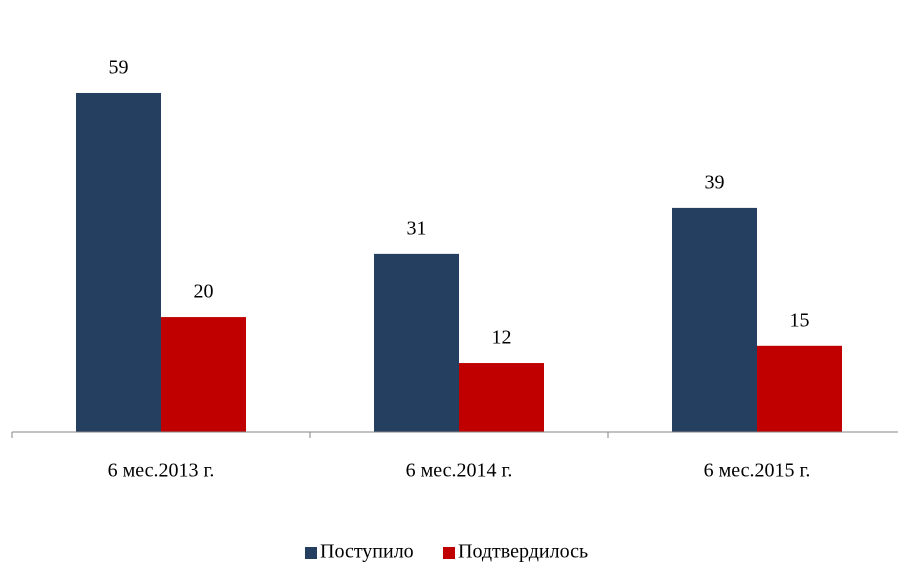 The width and height of the screenshot is (898, 568). Describe the element at coordinates (417, 228) in the screenshot. I see `value-label: 31` at that location.